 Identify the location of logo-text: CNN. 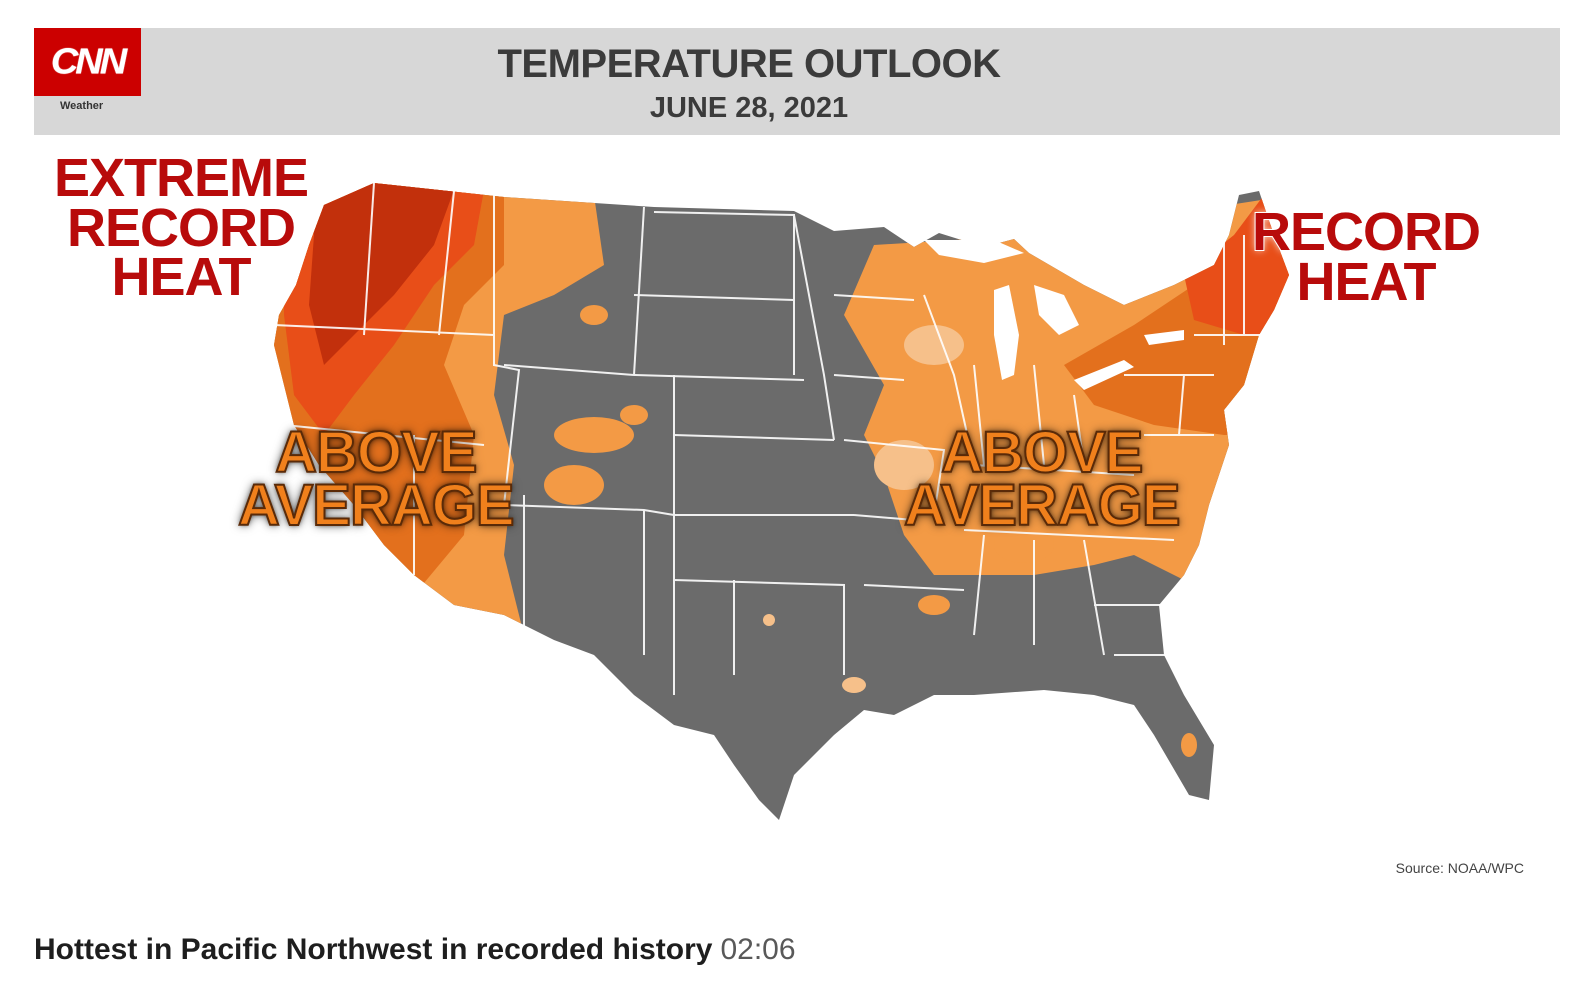
(88, 61).